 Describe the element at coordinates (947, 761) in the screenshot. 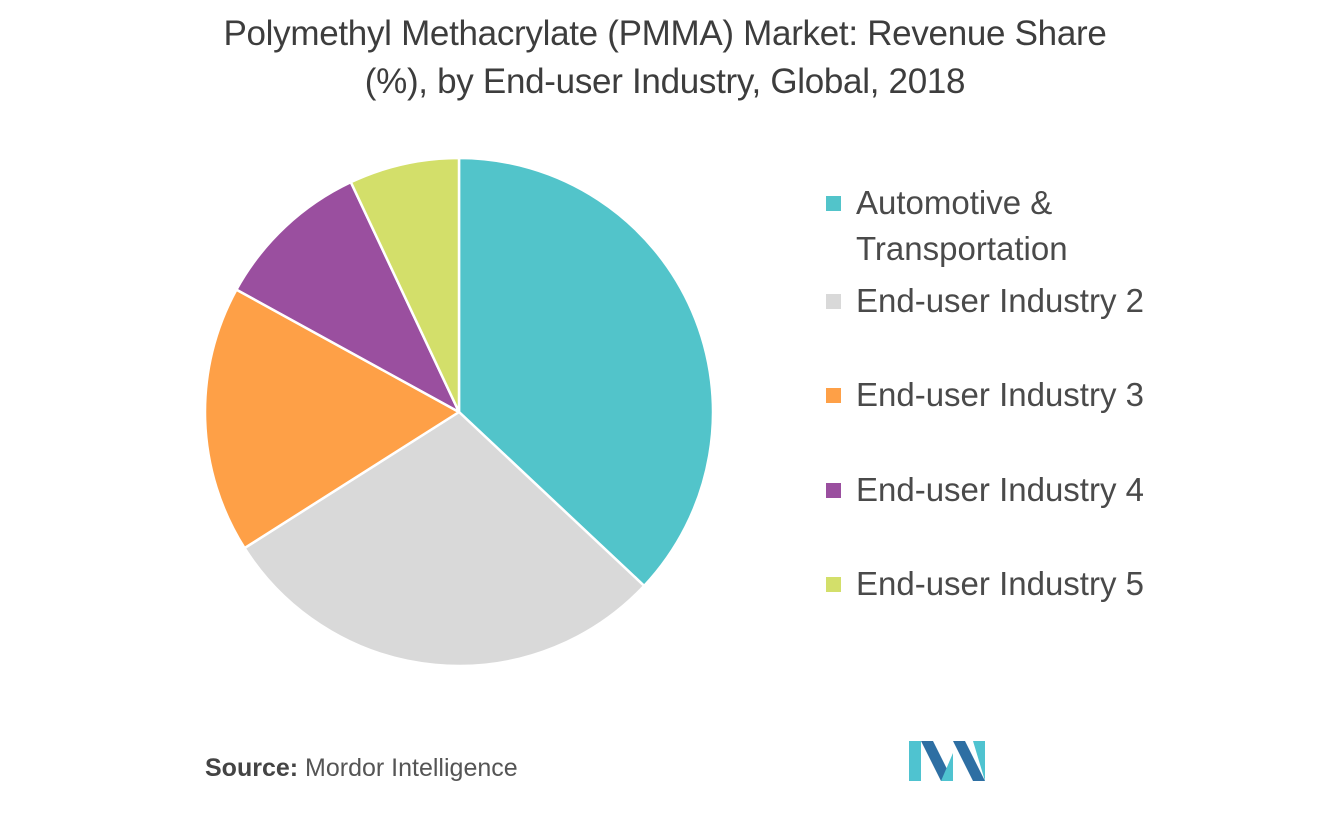

I see `mordor-intelligence-logo` at that location.